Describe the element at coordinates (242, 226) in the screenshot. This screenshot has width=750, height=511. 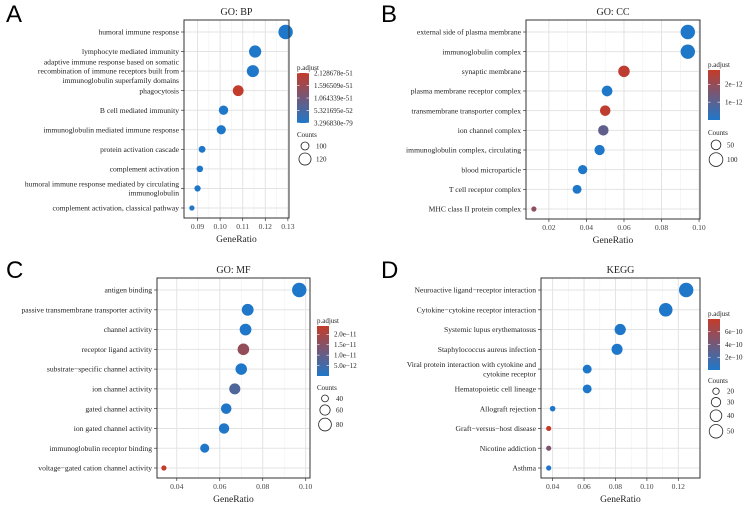
I see `x-tick-label: 0.11` at that location.